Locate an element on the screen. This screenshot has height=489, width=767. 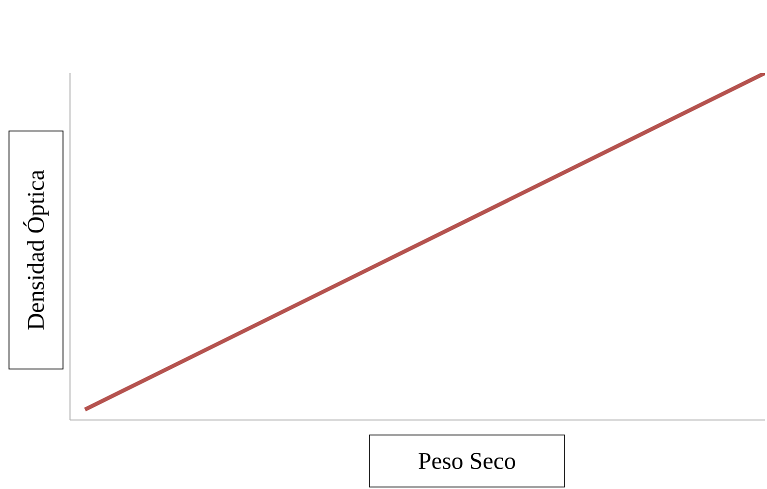
y-axis-title: Densidad Óptica is located at coordinates (36, 250).